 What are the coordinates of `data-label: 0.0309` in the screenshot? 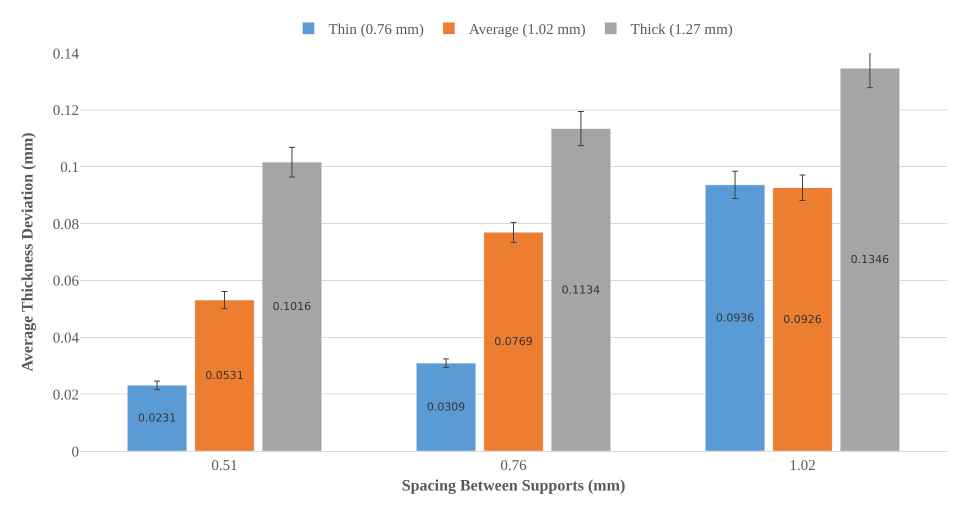 It's located at (446, 407).